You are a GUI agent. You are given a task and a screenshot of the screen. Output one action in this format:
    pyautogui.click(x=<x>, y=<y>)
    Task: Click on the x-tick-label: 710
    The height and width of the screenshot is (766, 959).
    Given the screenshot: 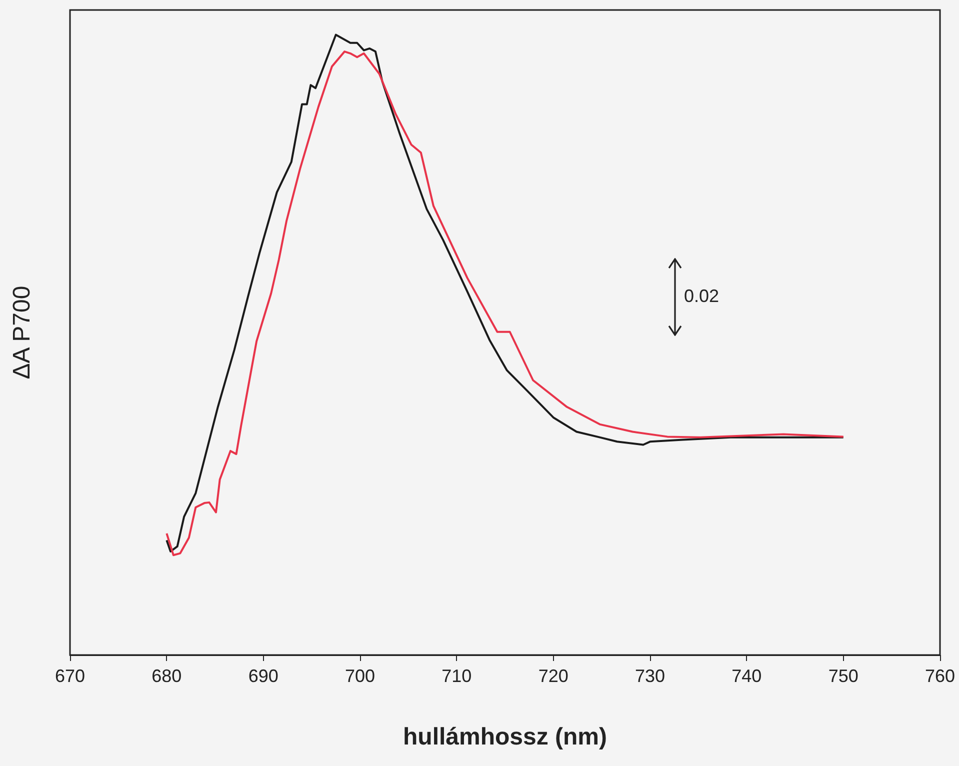 What is the action you would take?
    pyautogui.click(x=457, y=676)
    